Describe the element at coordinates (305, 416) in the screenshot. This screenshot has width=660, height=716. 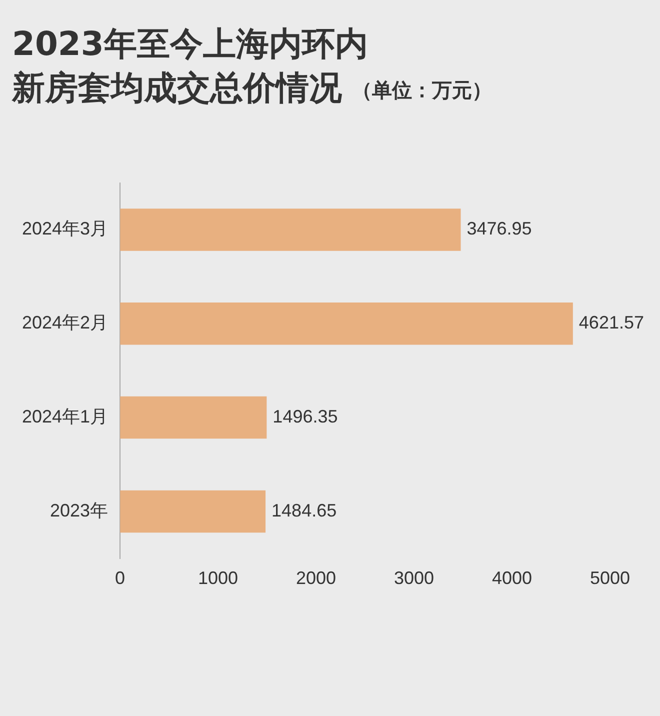
I see `data-label: 1496.35` at that location.